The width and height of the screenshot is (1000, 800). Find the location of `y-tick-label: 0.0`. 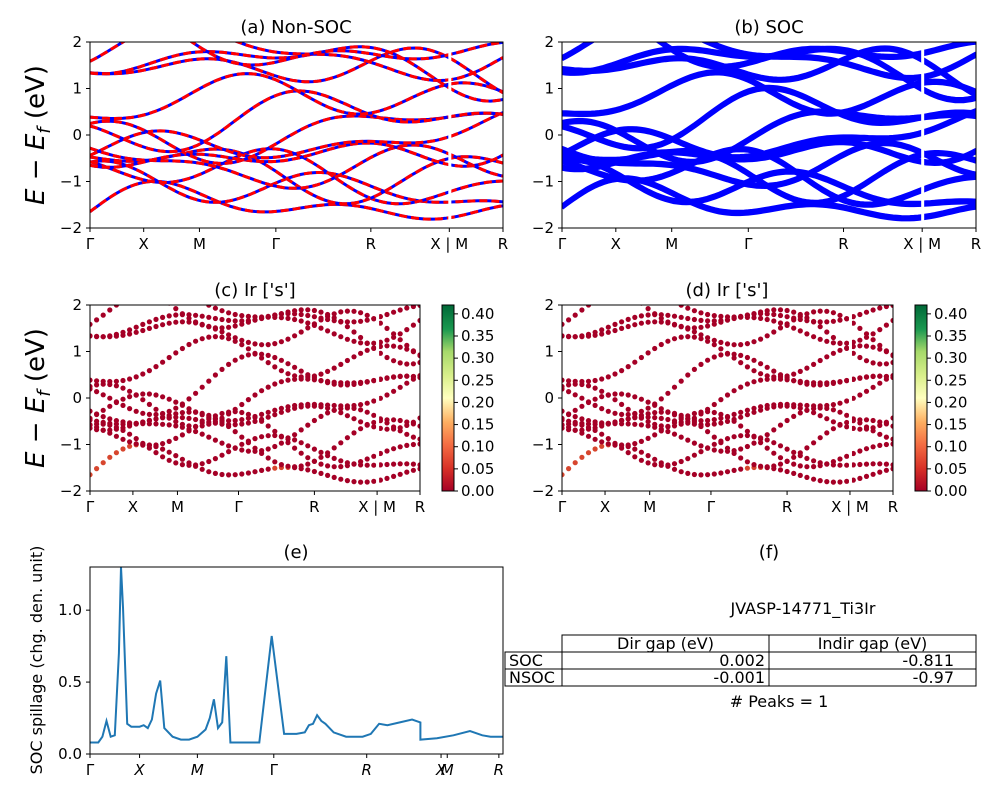

y-tick-label: 0.0 is located at coordinates (70, 754).